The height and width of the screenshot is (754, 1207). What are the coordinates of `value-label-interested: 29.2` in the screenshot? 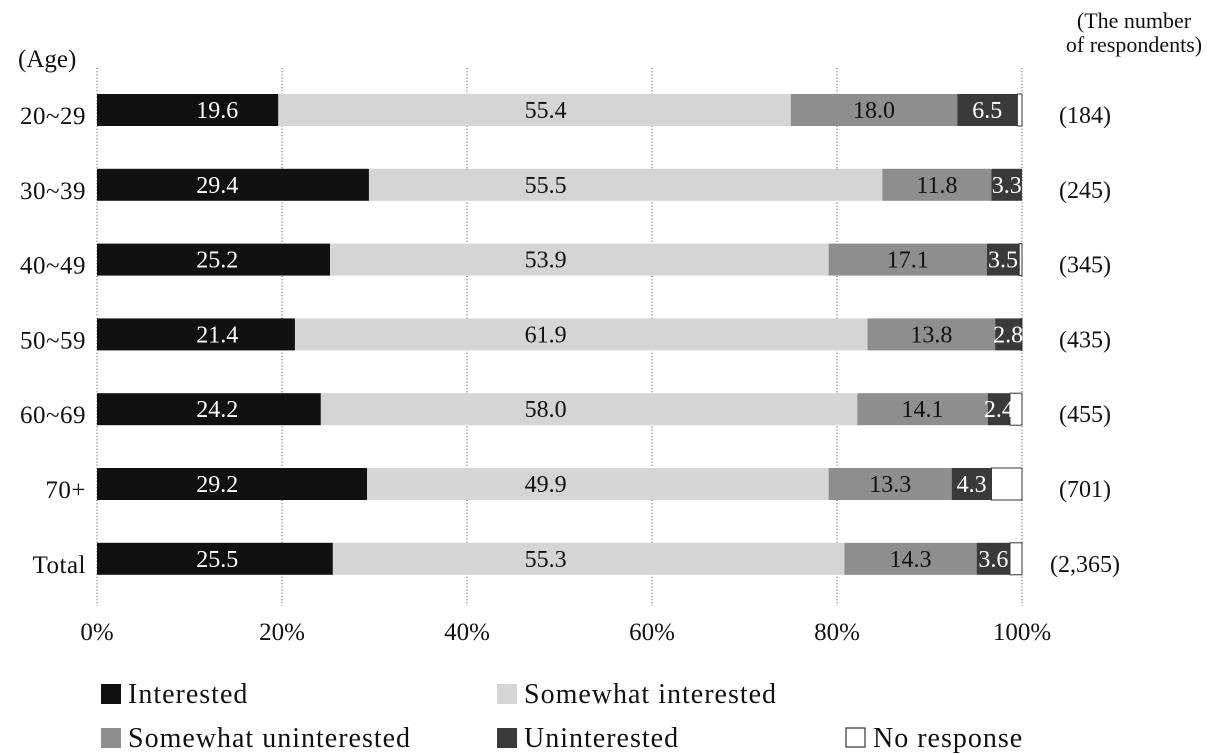 It's located at (217, 485).